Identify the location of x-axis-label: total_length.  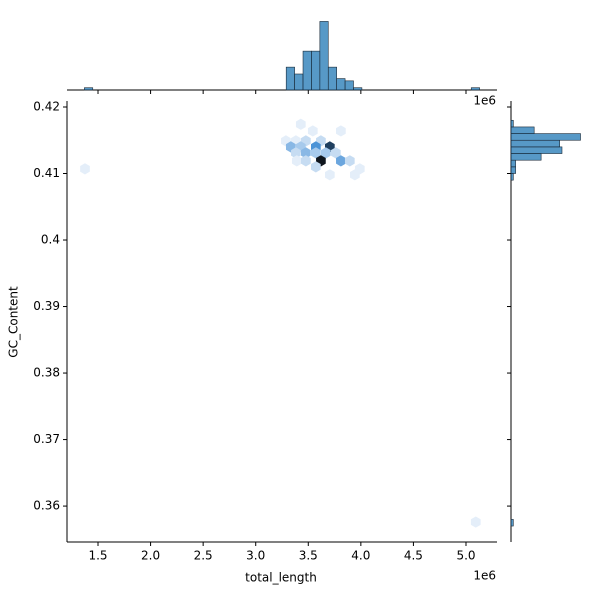
(281, 578).